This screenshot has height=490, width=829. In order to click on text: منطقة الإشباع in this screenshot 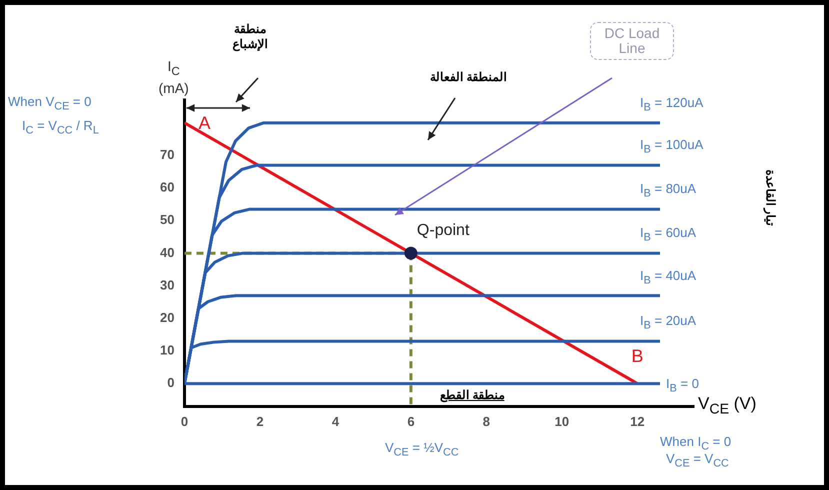, I will do `click(250, 37)`.